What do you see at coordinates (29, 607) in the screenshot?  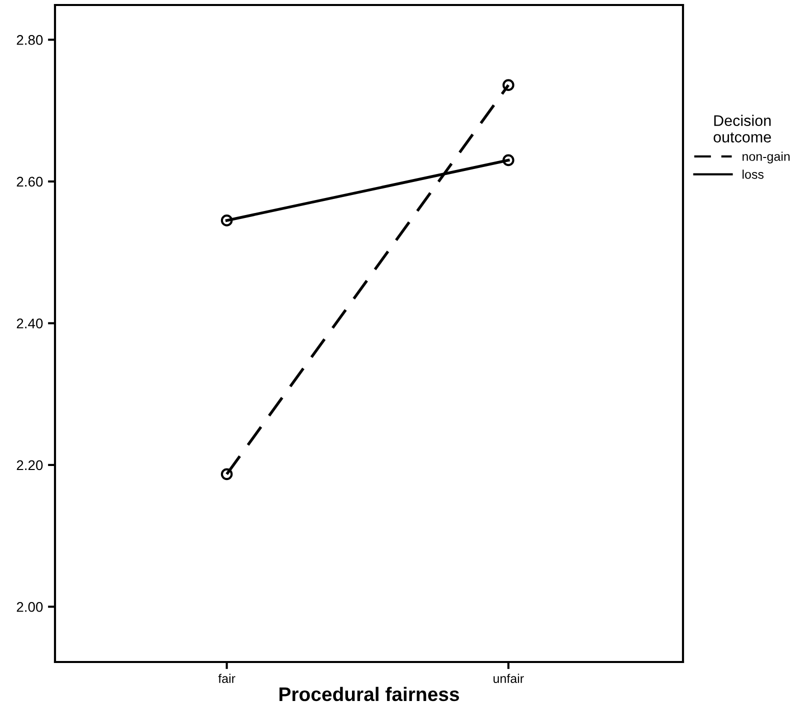 I see `y-tick-label: 2.00` at bounding box center [29, 607].